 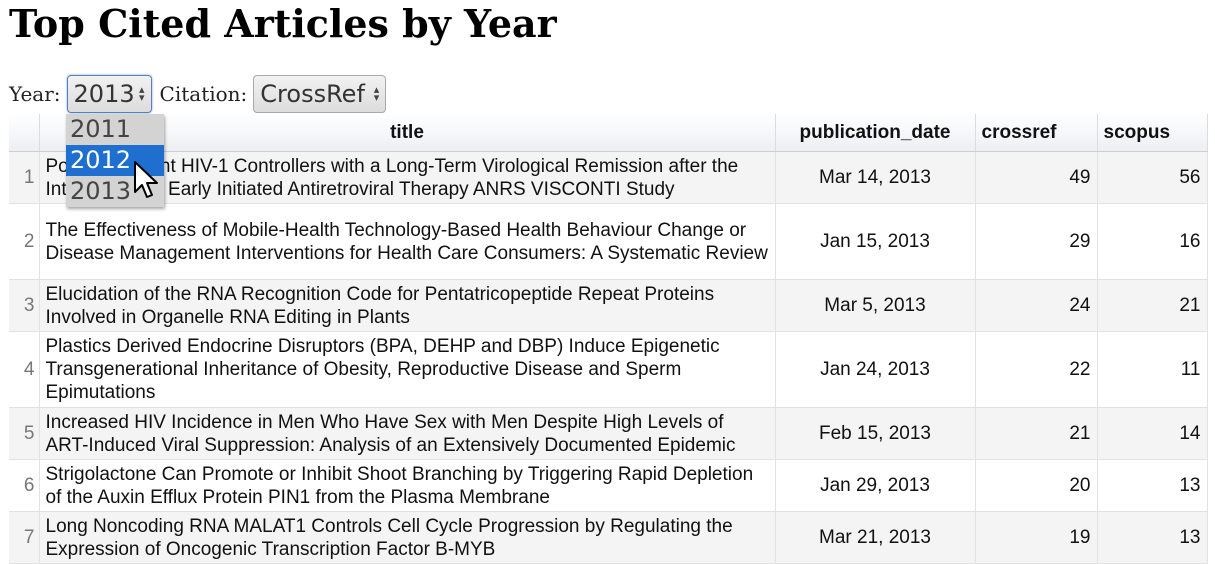 I want to click on scopus-count: 21, so click(x=1152, y=305).